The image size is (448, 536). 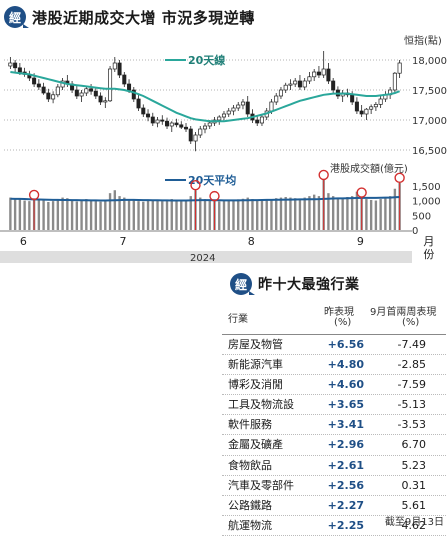 What do you see at coordinates (426, 187) in the screenshot?
I see `volume-tick-label: 1,500` at bounding box center [426, 187].